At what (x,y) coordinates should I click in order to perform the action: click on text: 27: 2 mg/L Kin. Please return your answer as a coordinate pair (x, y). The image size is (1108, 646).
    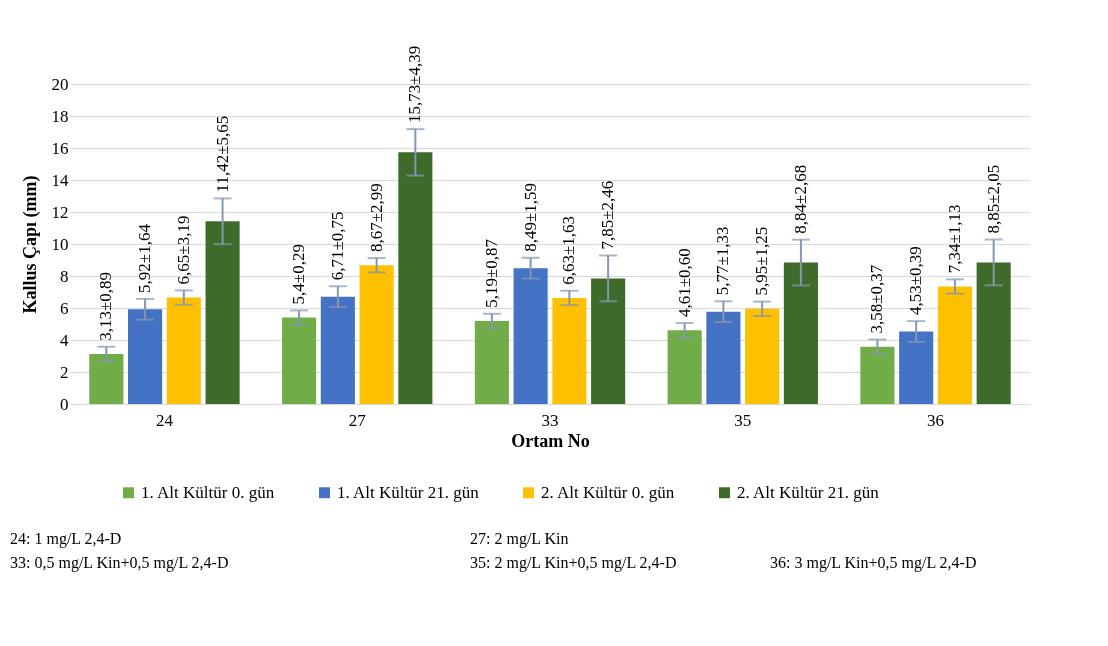
    Looking at the image, I should click on (519, 539).